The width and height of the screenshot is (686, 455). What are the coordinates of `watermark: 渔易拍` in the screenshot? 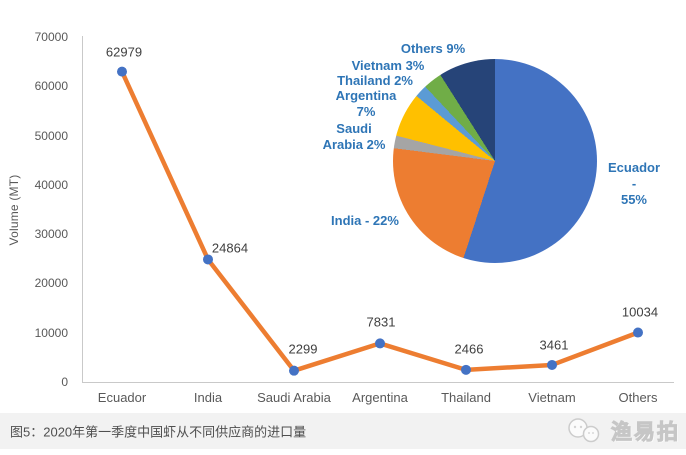 It's located at (622, 431).